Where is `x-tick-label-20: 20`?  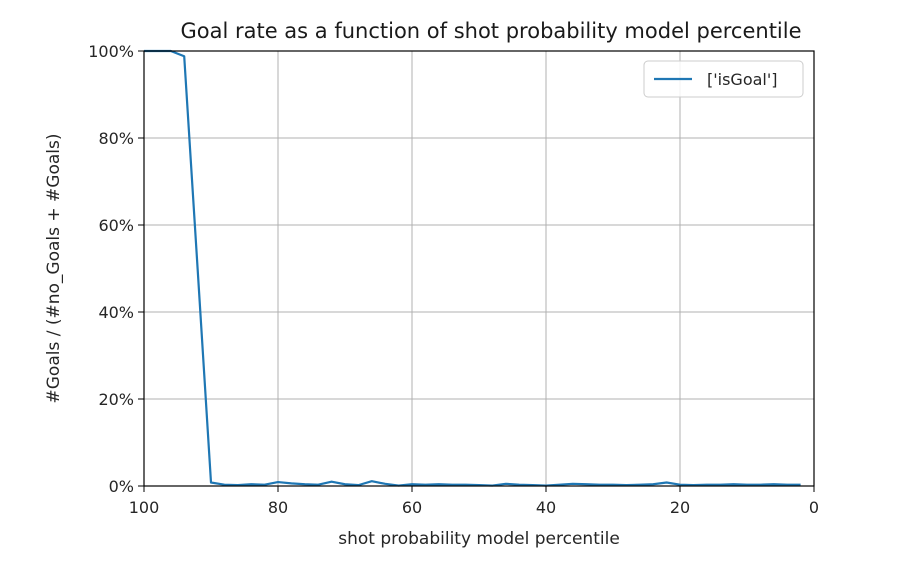 x-tick-label-20: 20 is located at coordinates (680, 507).